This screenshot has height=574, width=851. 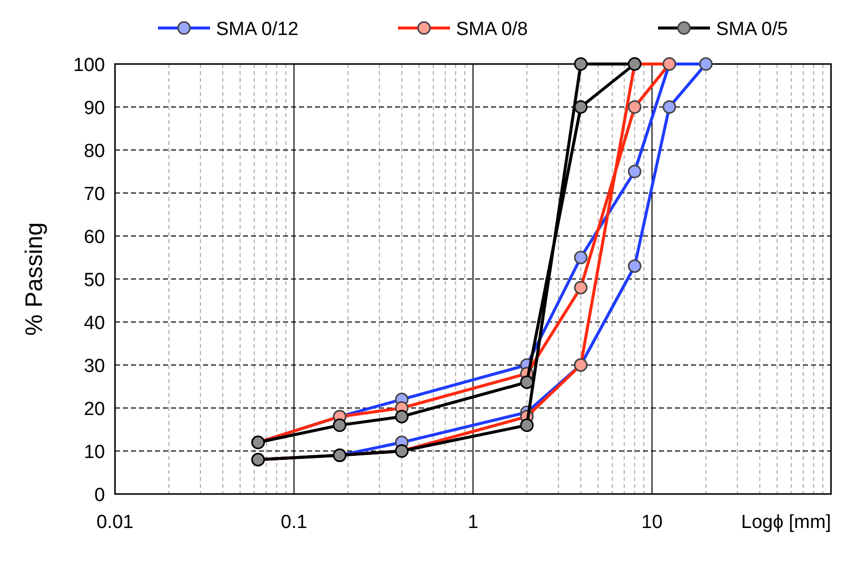 I want to click on y-tick-label: 100, so click(x=89, y=65).